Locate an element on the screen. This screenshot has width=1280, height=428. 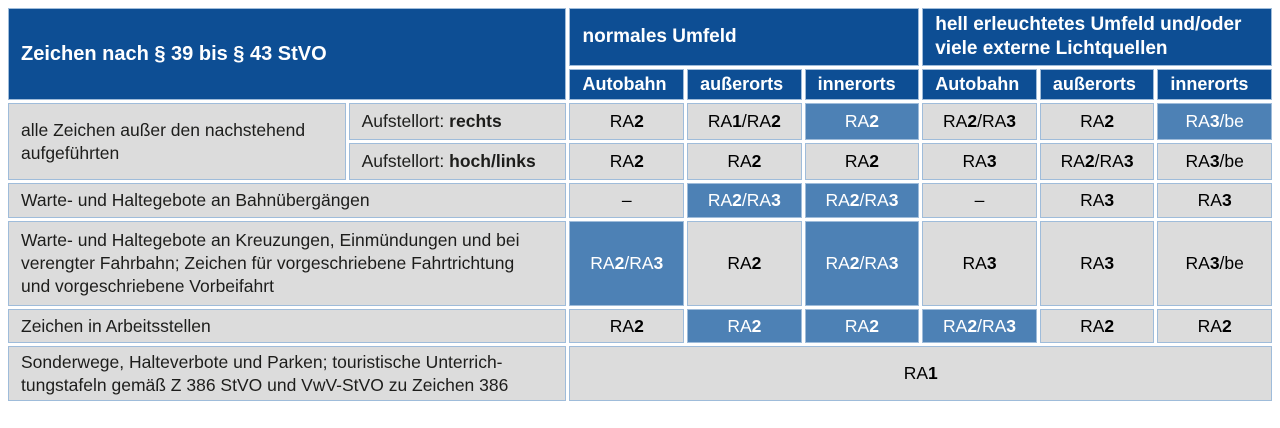
aufstellort-value: rechts is located at coordinates (475, 121).